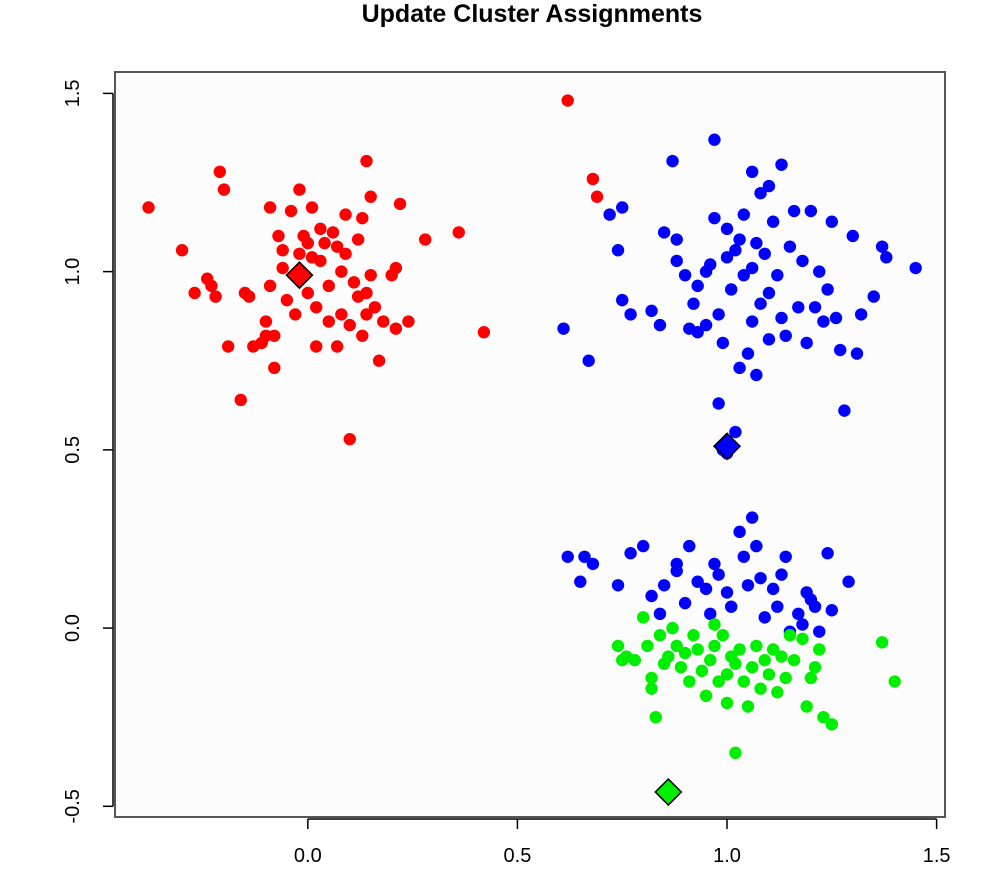  Describe the element at coordinates (73, 272) in the screenshot. I see `y-tick-label: 1.0` at that location.